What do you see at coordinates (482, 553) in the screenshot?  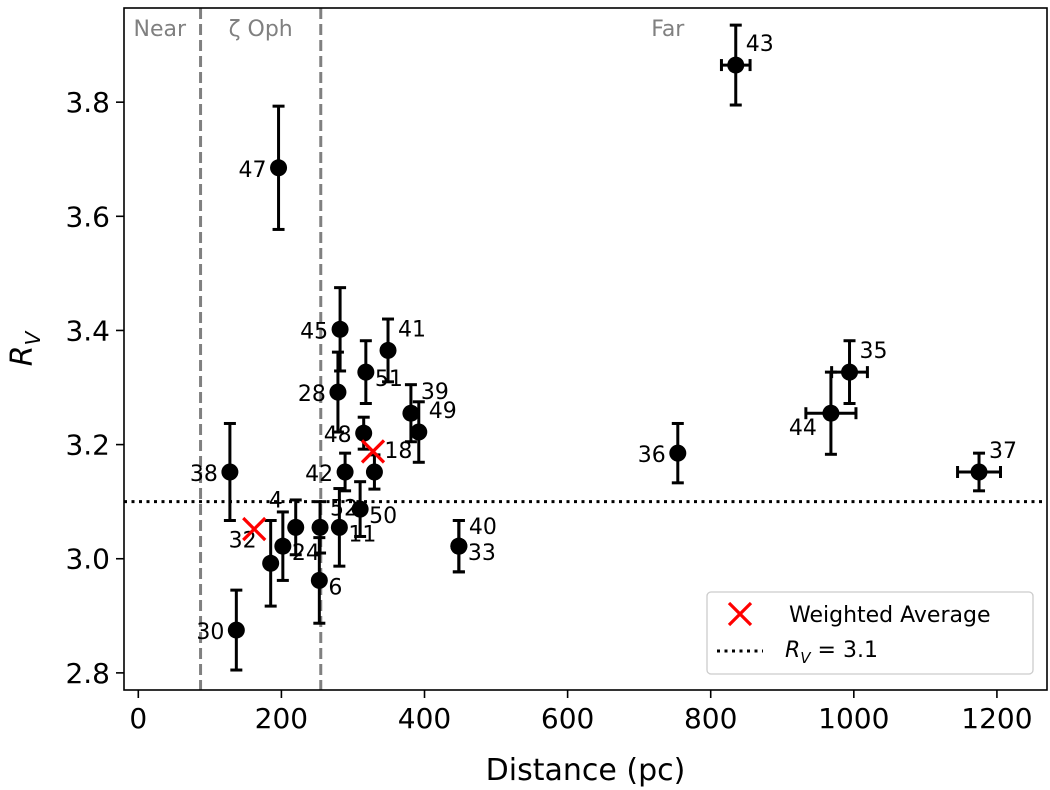 I see `point-label-33: 33` at bounding box center [482, 553].